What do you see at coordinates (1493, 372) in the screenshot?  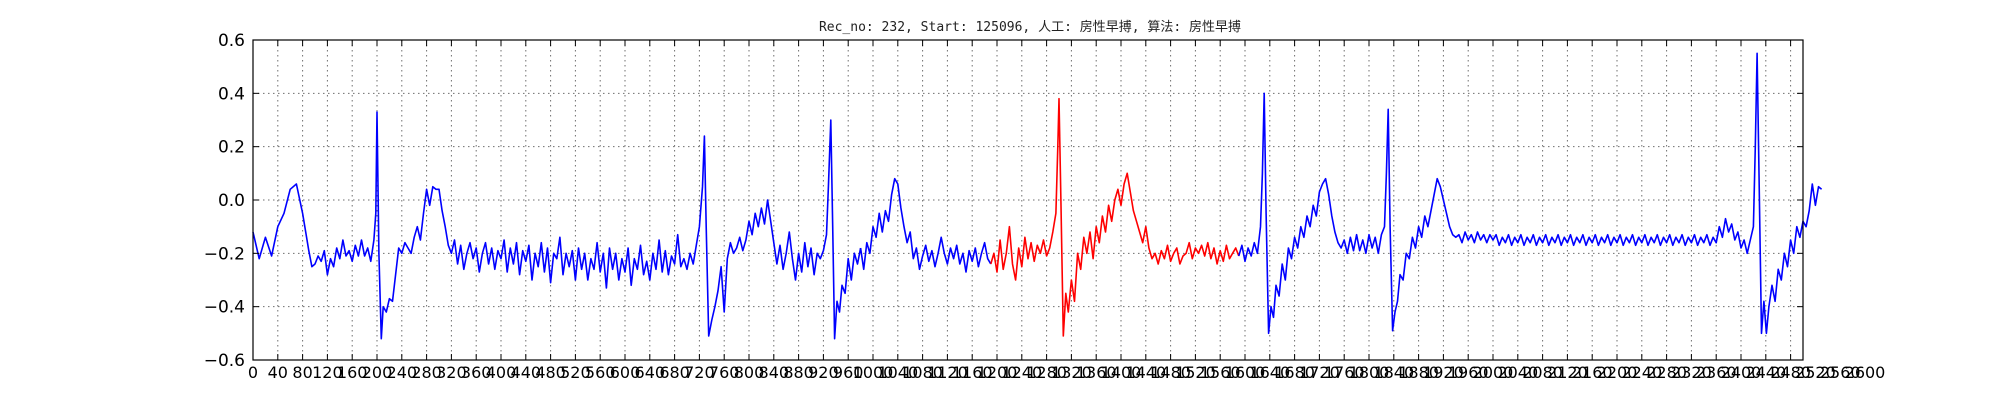 I see `x-tick-label-50: 2000` at bounding box center [1493, 372].